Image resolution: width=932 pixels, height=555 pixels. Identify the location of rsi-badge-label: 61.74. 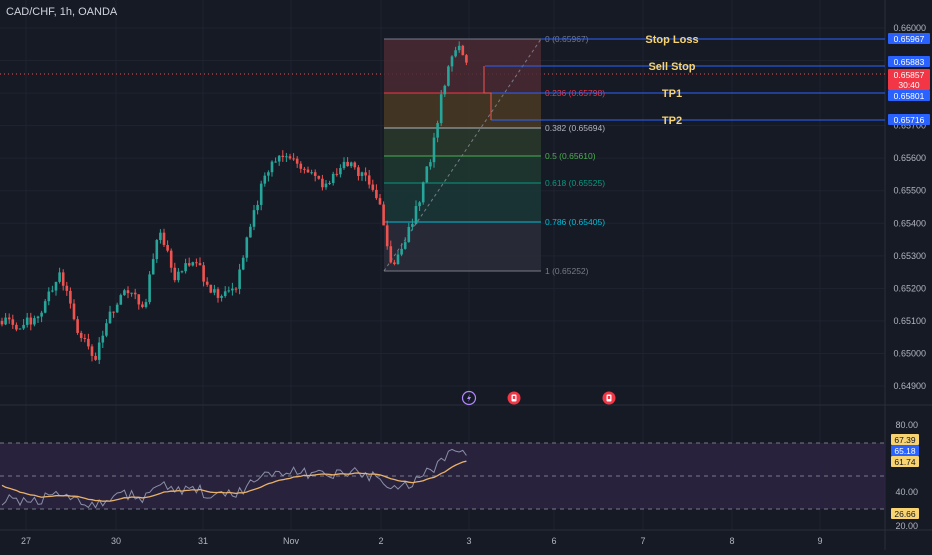
(905, 462).